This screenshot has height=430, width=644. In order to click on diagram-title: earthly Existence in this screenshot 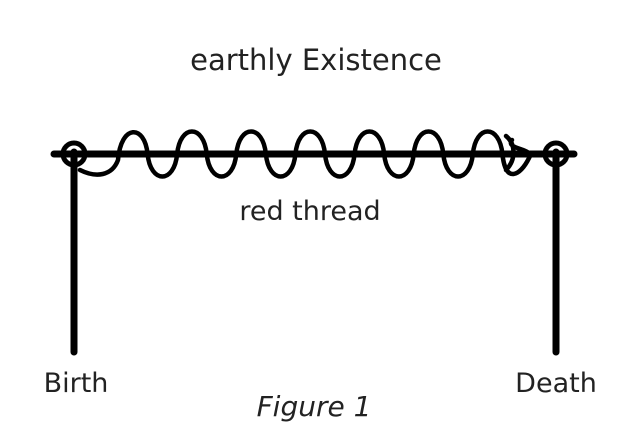, I will do `click(316, 60)`.